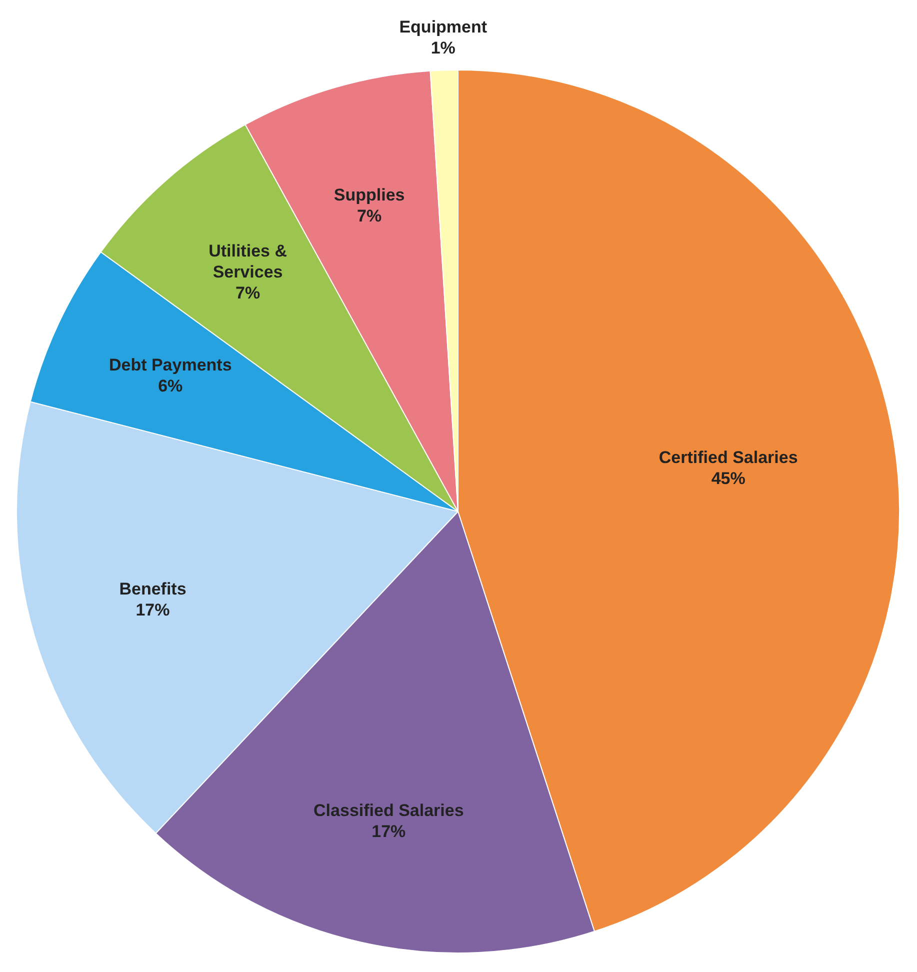  I want to click on slice-label: Utilities & Services, so click(247, 262).